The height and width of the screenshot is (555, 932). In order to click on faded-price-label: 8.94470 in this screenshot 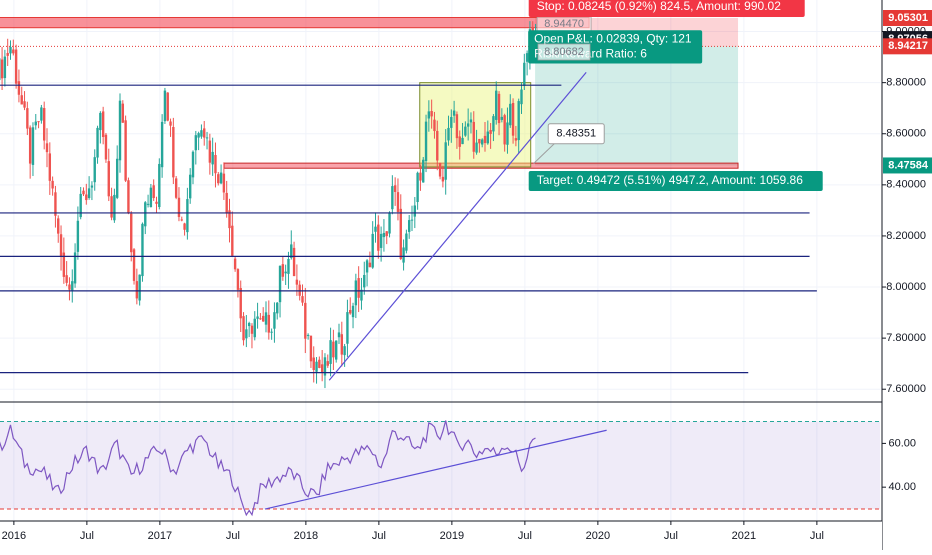, I will do `click(564, 24)`.